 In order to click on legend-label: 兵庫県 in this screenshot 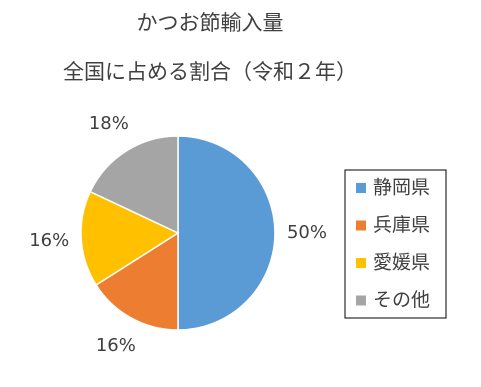, I will do `click(401, 225)`.